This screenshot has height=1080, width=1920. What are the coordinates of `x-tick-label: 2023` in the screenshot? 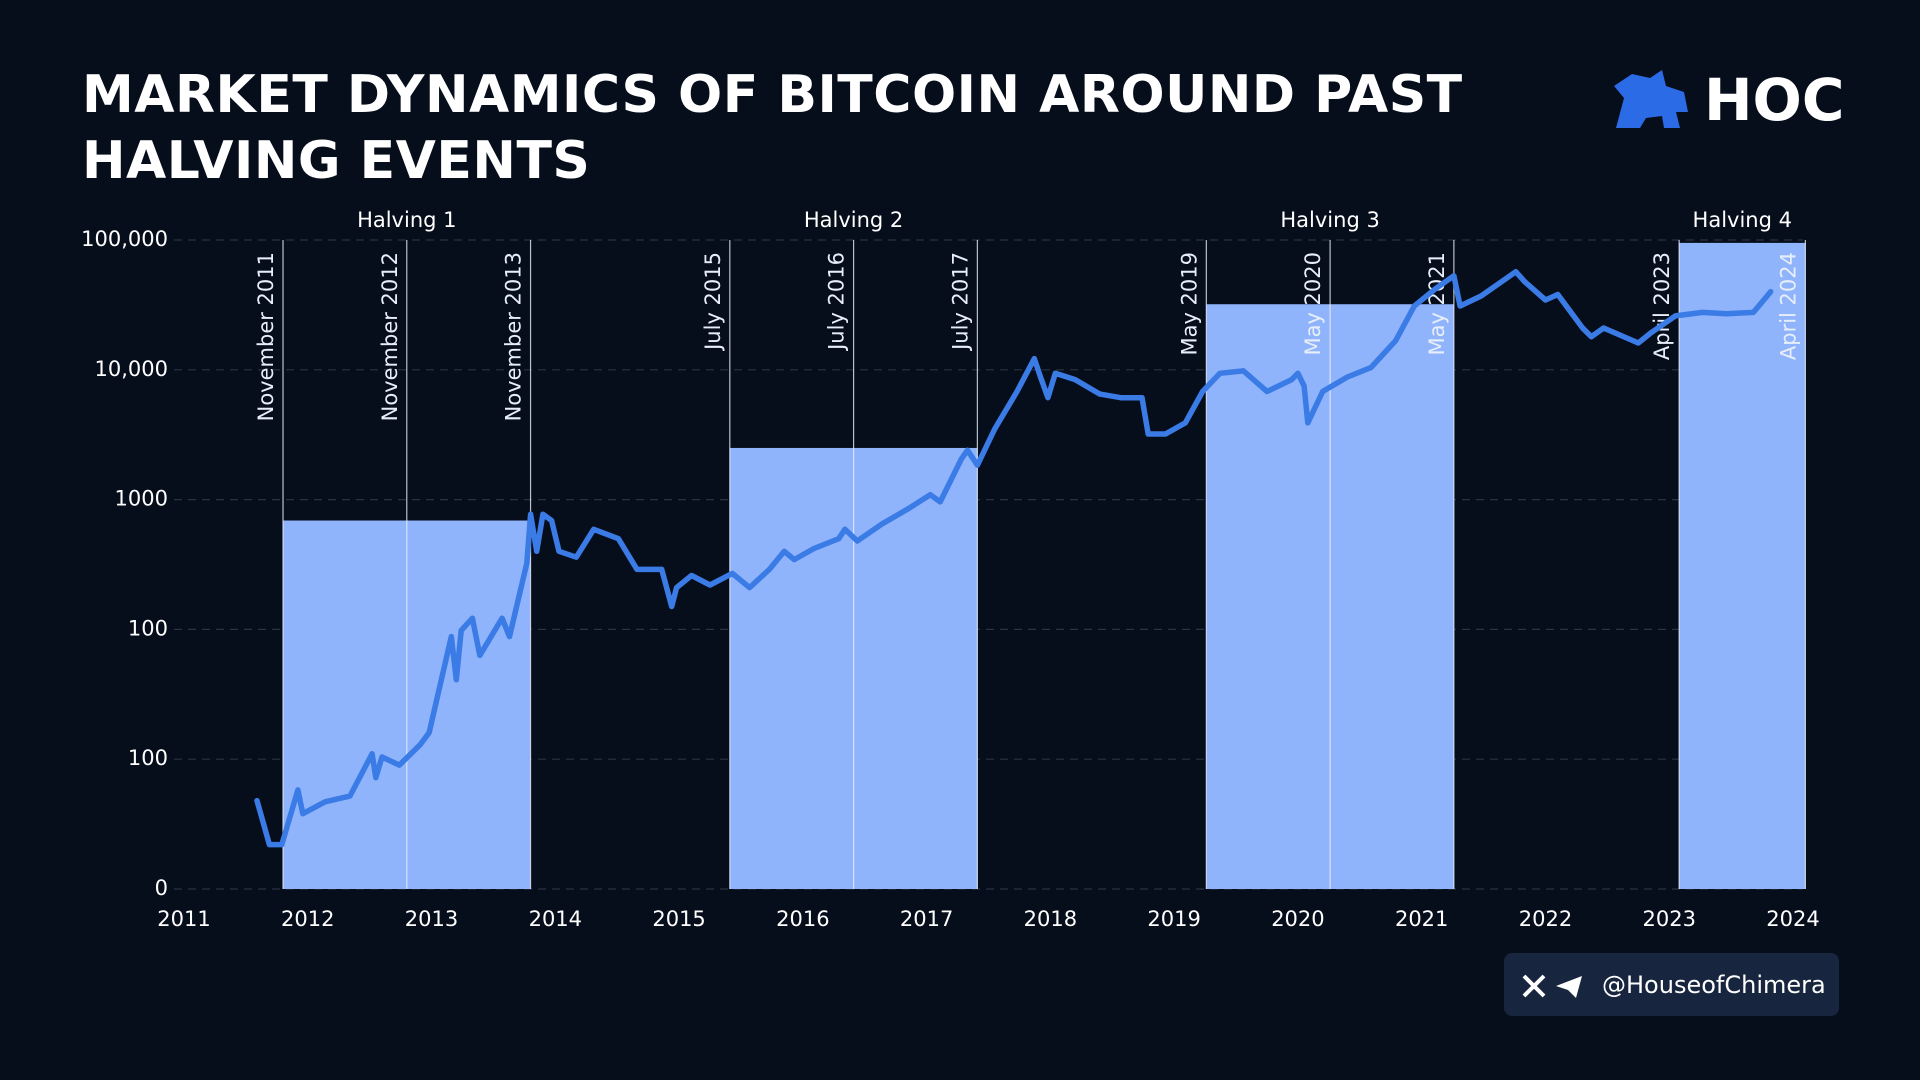 It's located at (1669, 919).